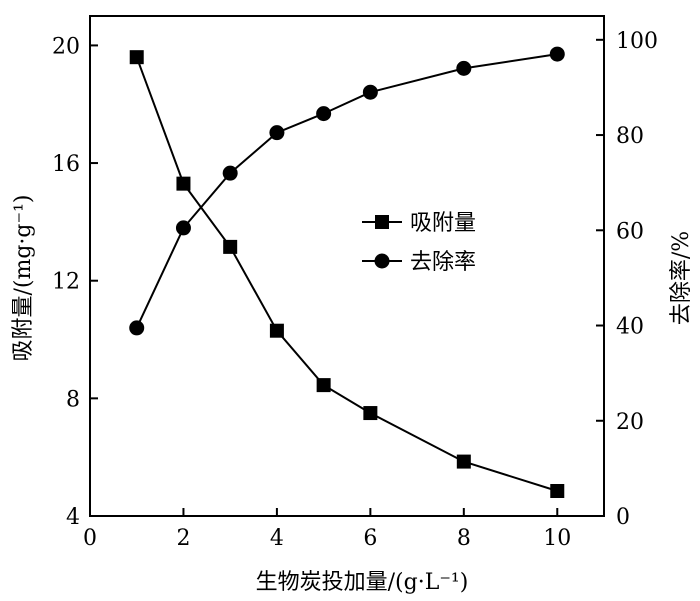 The image size is (700, 601). What do you see at coordinates (557, 538) in the screenshot?
I see `x-tick-label: 10` at bounding box center [557, 538].